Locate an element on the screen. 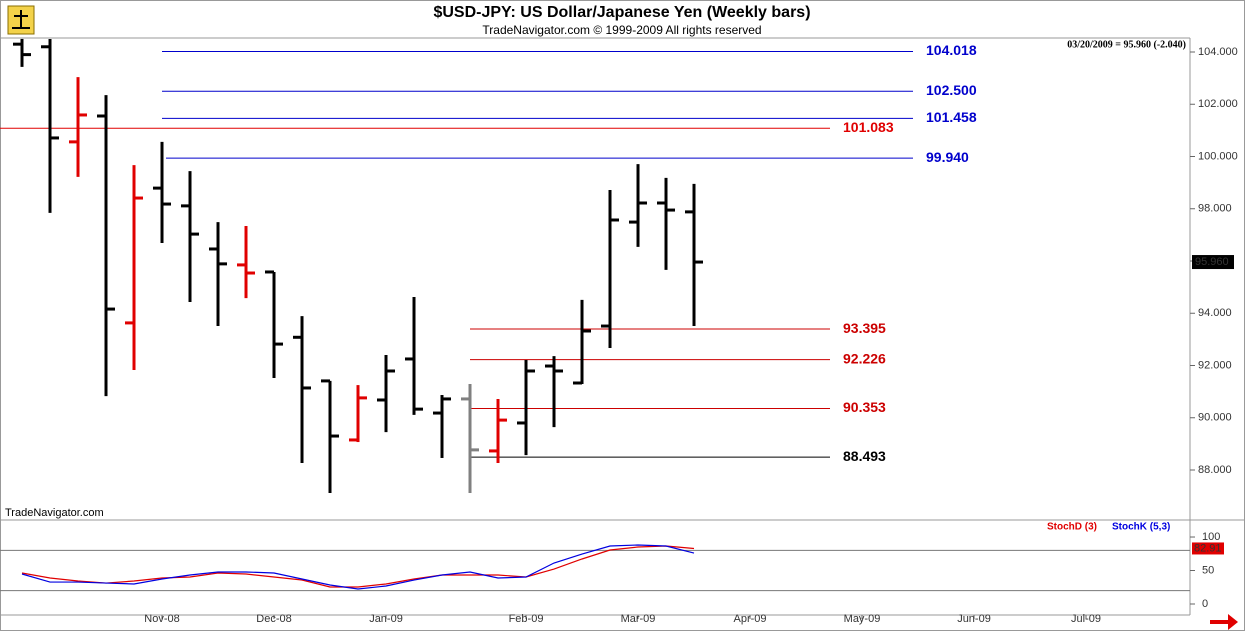 This screenshot has width=1245, height=631. y-tick-label: 94.000 is located at coordinates (1215, 313).